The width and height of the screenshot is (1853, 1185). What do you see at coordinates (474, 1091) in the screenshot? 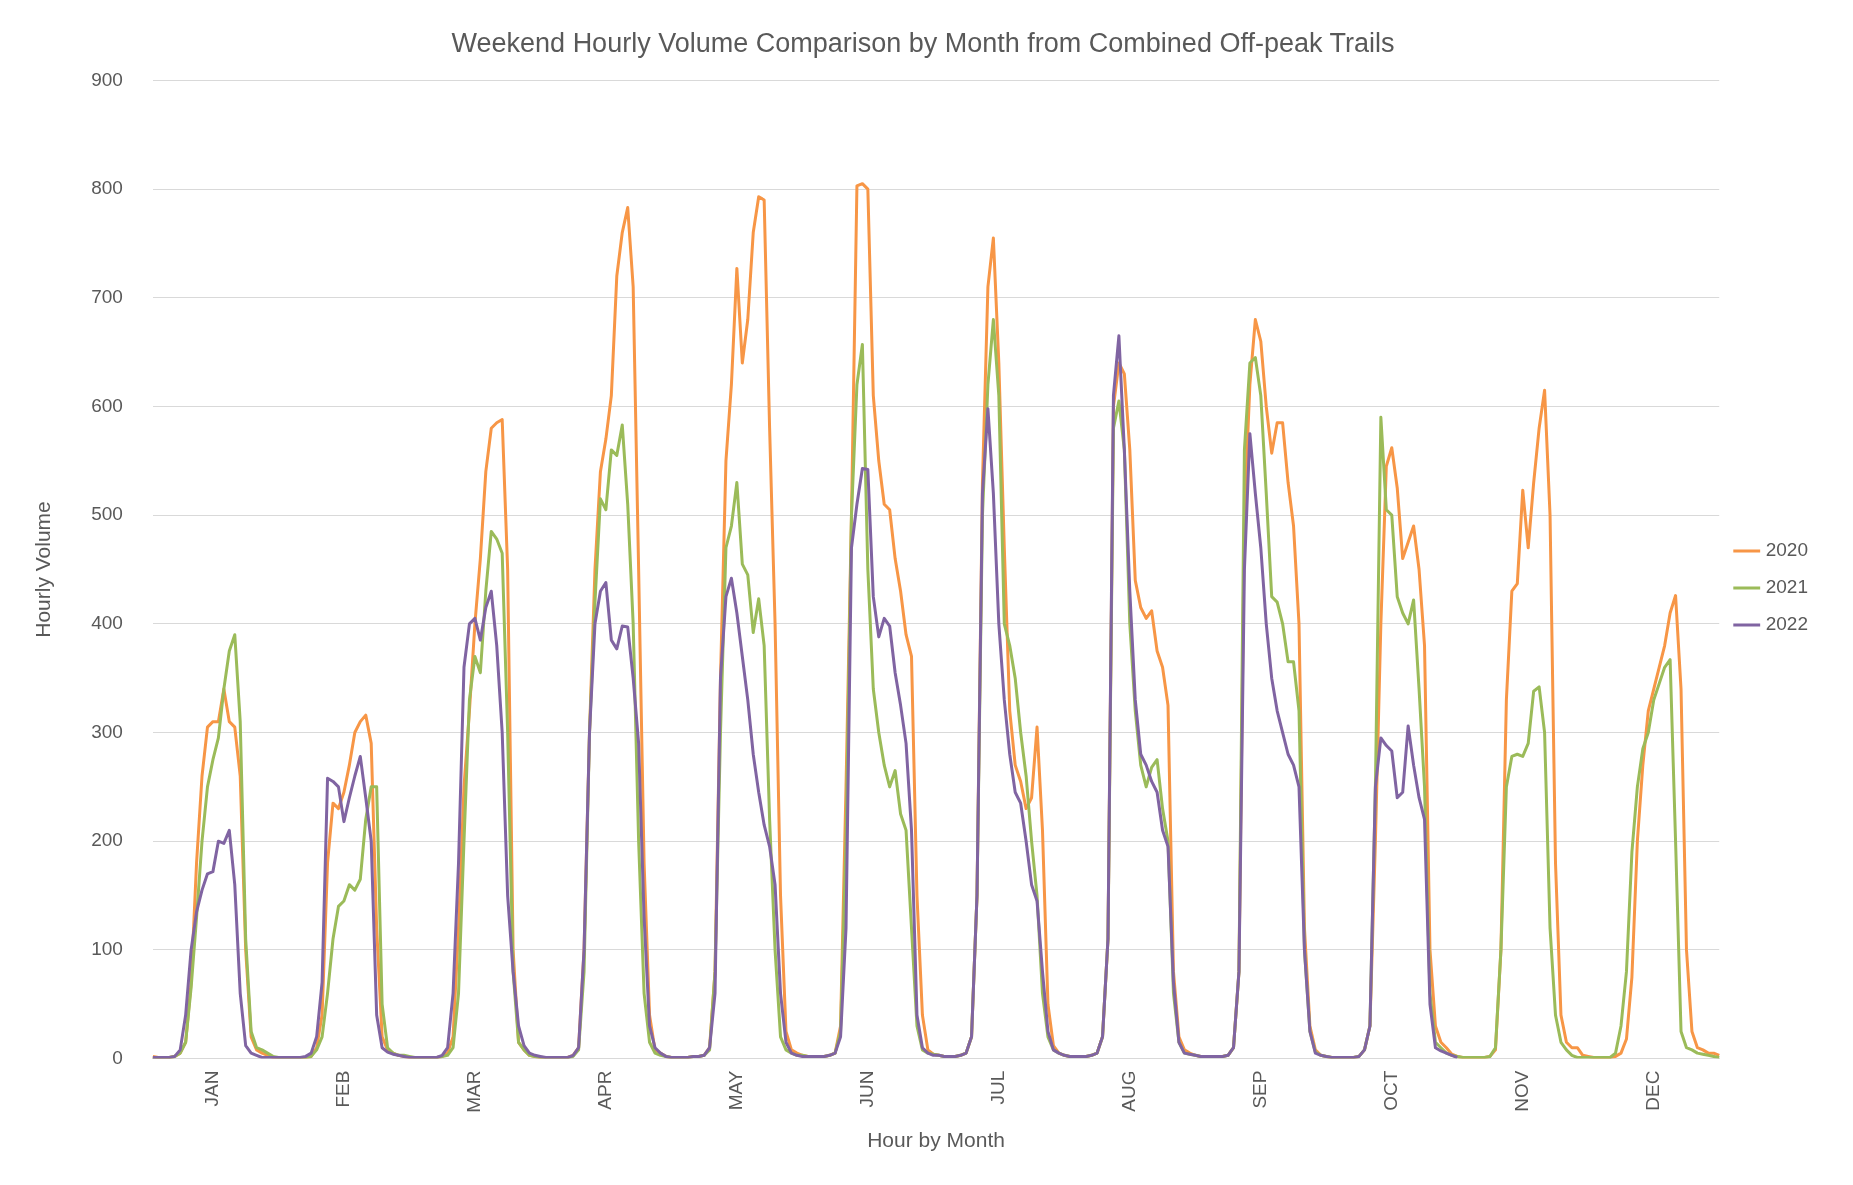
I see `x-tick-label: MAR` at bounding box center [474, 1091].